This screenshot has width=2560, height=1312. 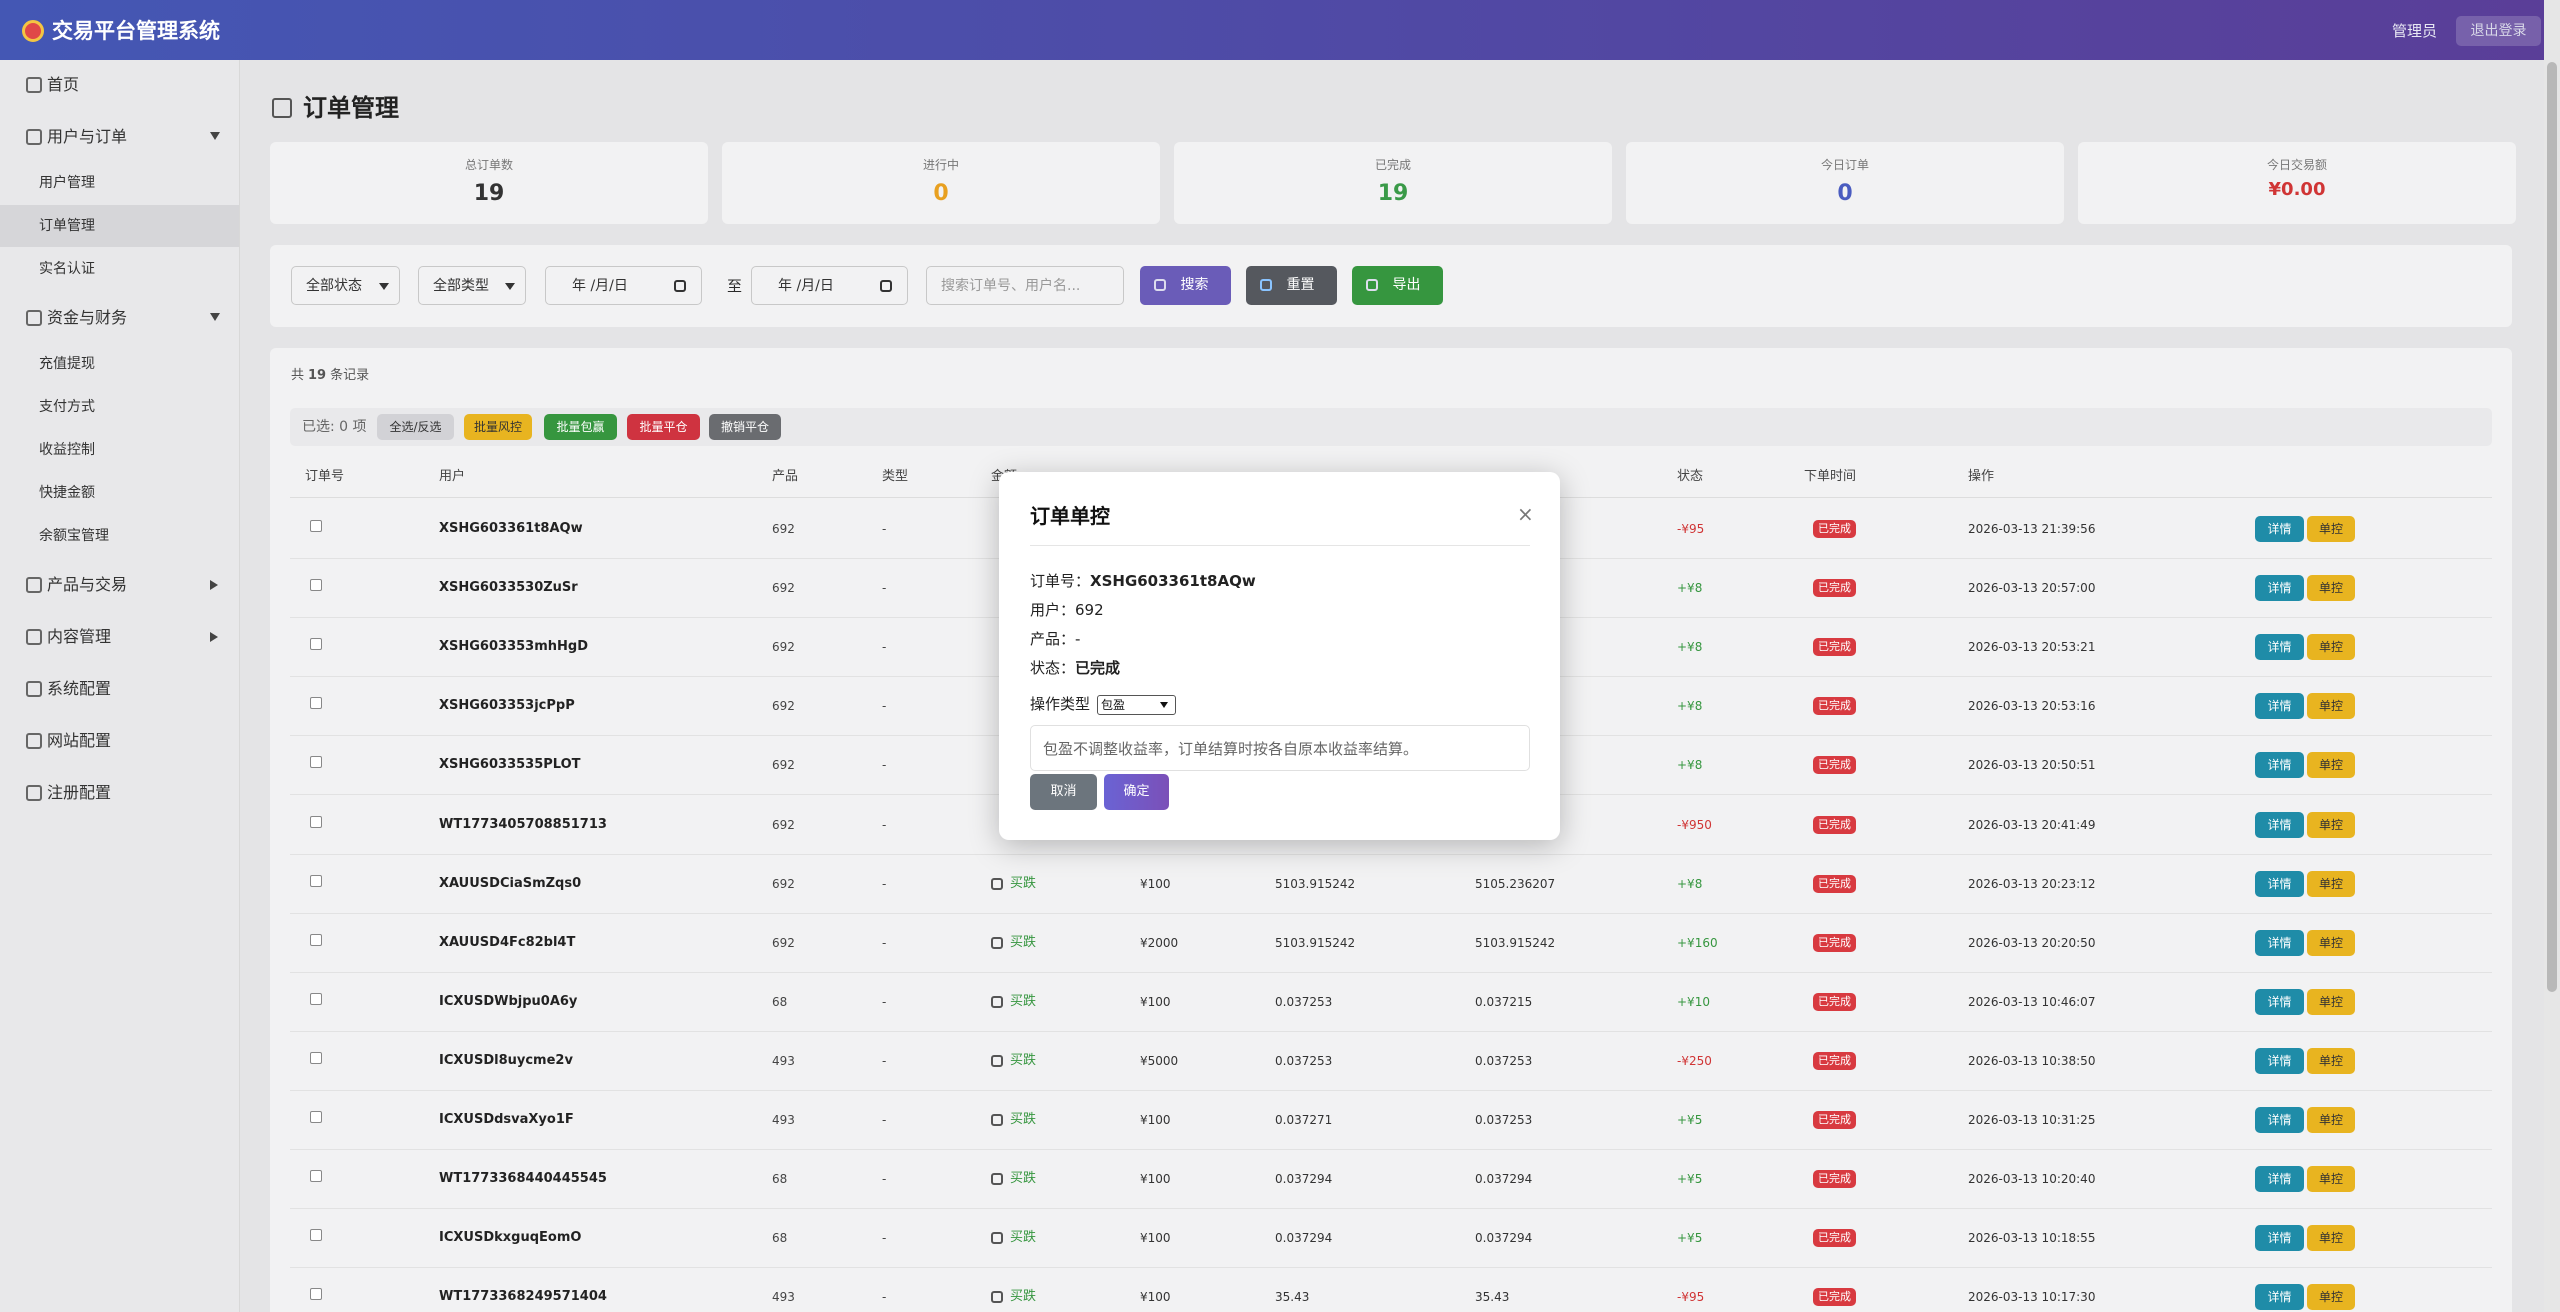 I want to click on filter-button: 搜索, so click(x=1185, y=285).